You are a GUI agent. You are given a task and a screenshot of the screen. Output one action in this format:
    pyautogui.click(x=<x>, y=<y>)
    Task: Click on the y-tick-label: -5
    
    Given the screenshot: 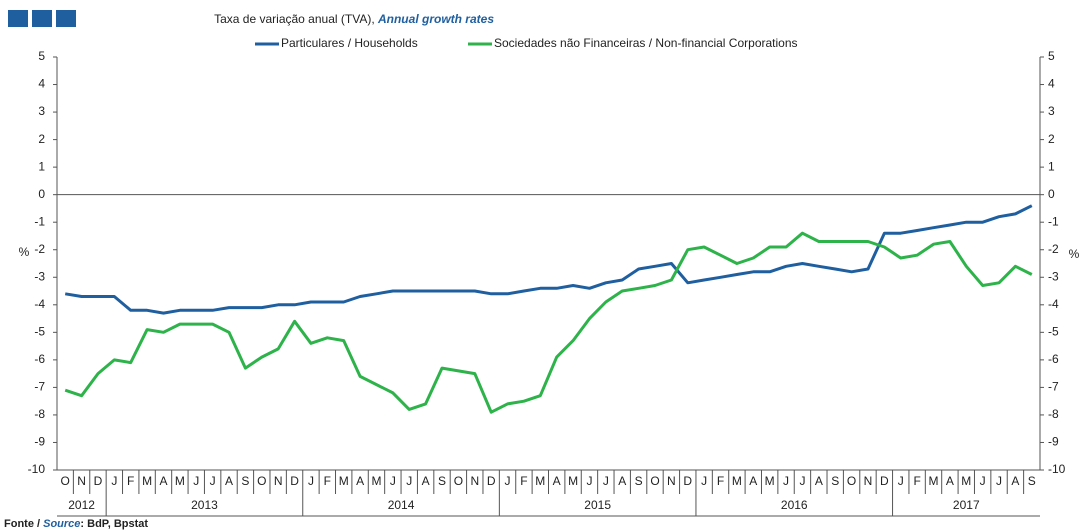 What is the action you would take?
    pyautogui.click(x=39, y=332)
    